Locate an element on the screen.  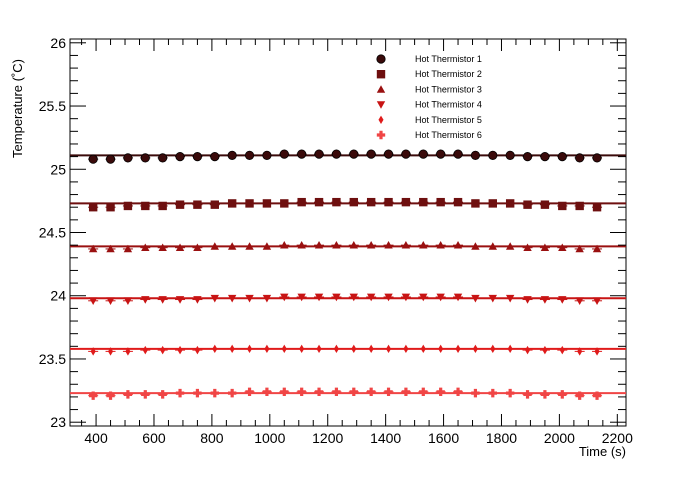
y-tick-label: 25.5 is located at coordinates (52, 106).